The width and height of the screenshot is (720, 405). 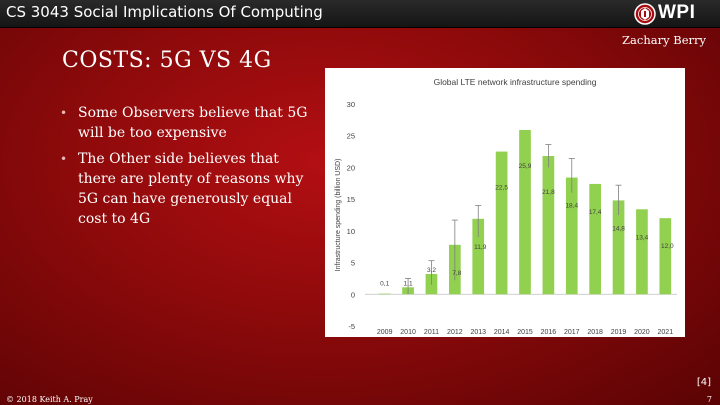 What do you see at coordinates (703, 382) in the screenshot?
I see `reference-citation: [4]` at bounding box center [703, 382].